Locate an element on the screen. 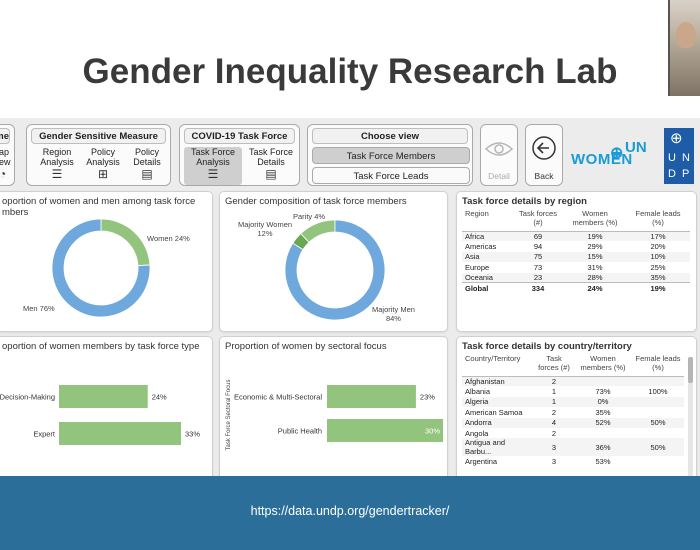  back-button: Back is located at coordinates (544, 155).